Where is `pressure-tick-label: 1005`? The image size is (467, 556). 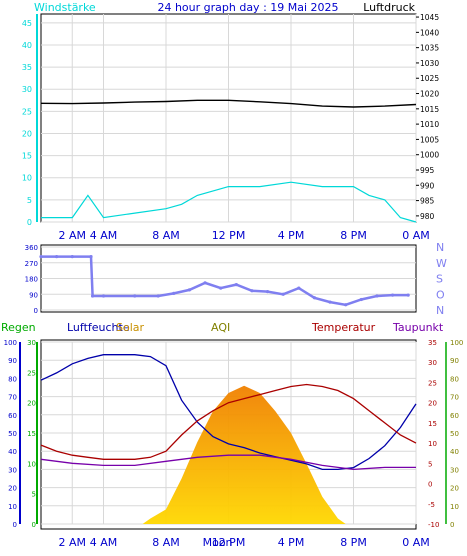
pressure-tick-label: 1005 is located at coordinates (429, 139).